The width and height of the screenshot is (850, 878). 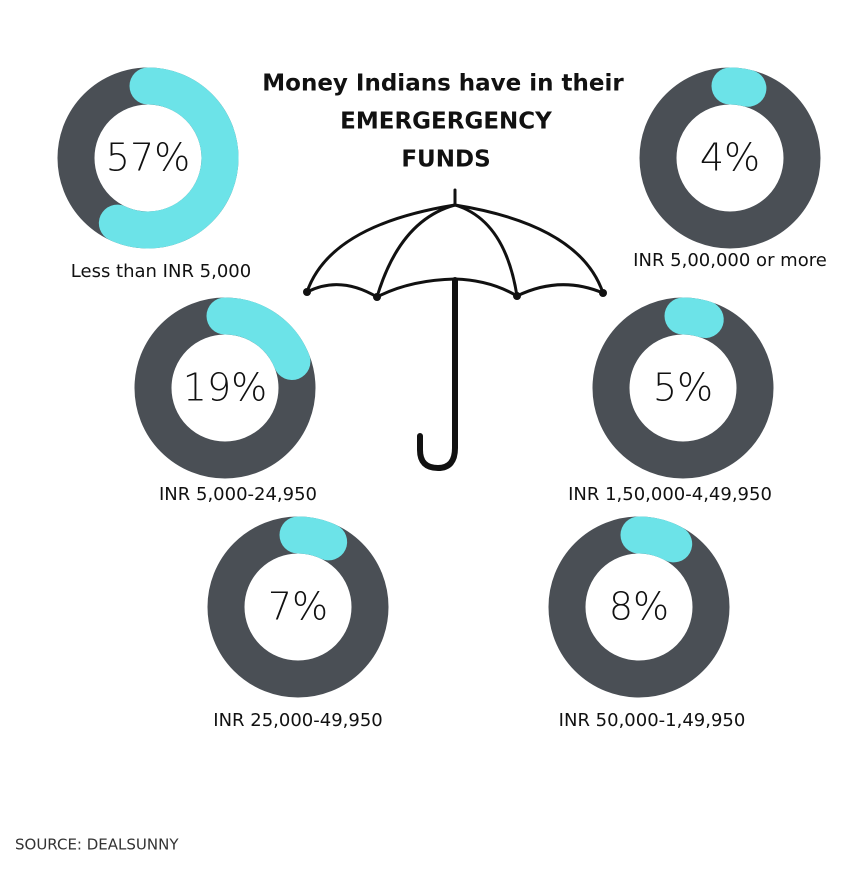 What do you see at coordinates (730, 260) in the screenshot?
I see `category-label: INR 5,00,000 or more` at bounding box center [730, 260].